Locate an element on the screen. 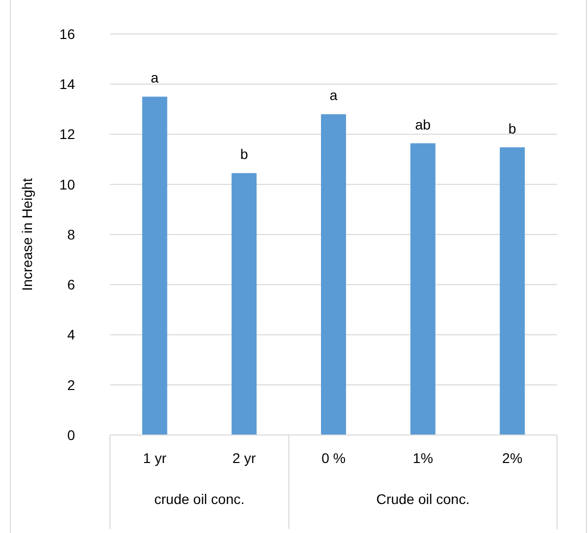 Image resolution: width=588 pixels, height=533 pixels. text: Crude oil conc. is located at coordinates (423, 499).